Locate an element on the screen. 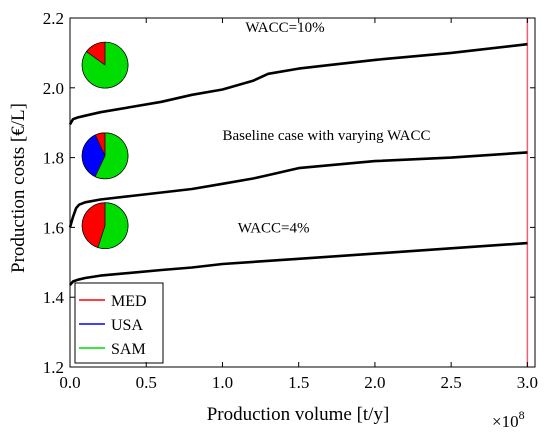 This screenshot has height=438, width=550. y-tick-label-3: 1.8 is located at coordinates (53, 158).